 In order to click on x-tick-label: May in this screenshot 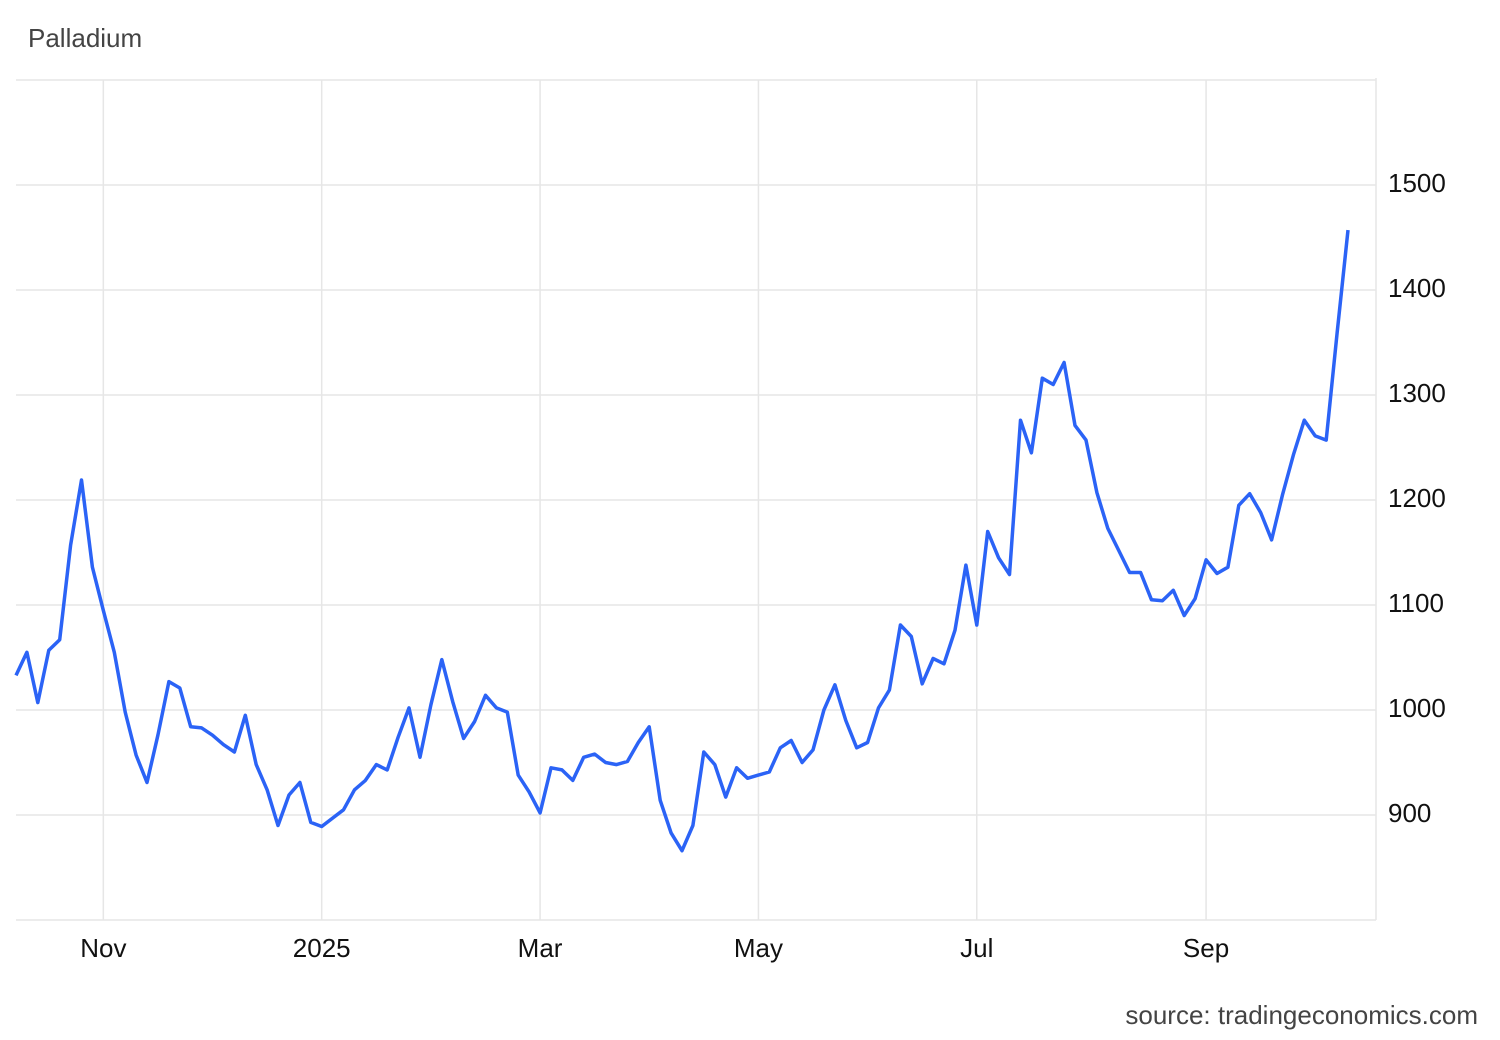, I will do `click(758, 948)`.